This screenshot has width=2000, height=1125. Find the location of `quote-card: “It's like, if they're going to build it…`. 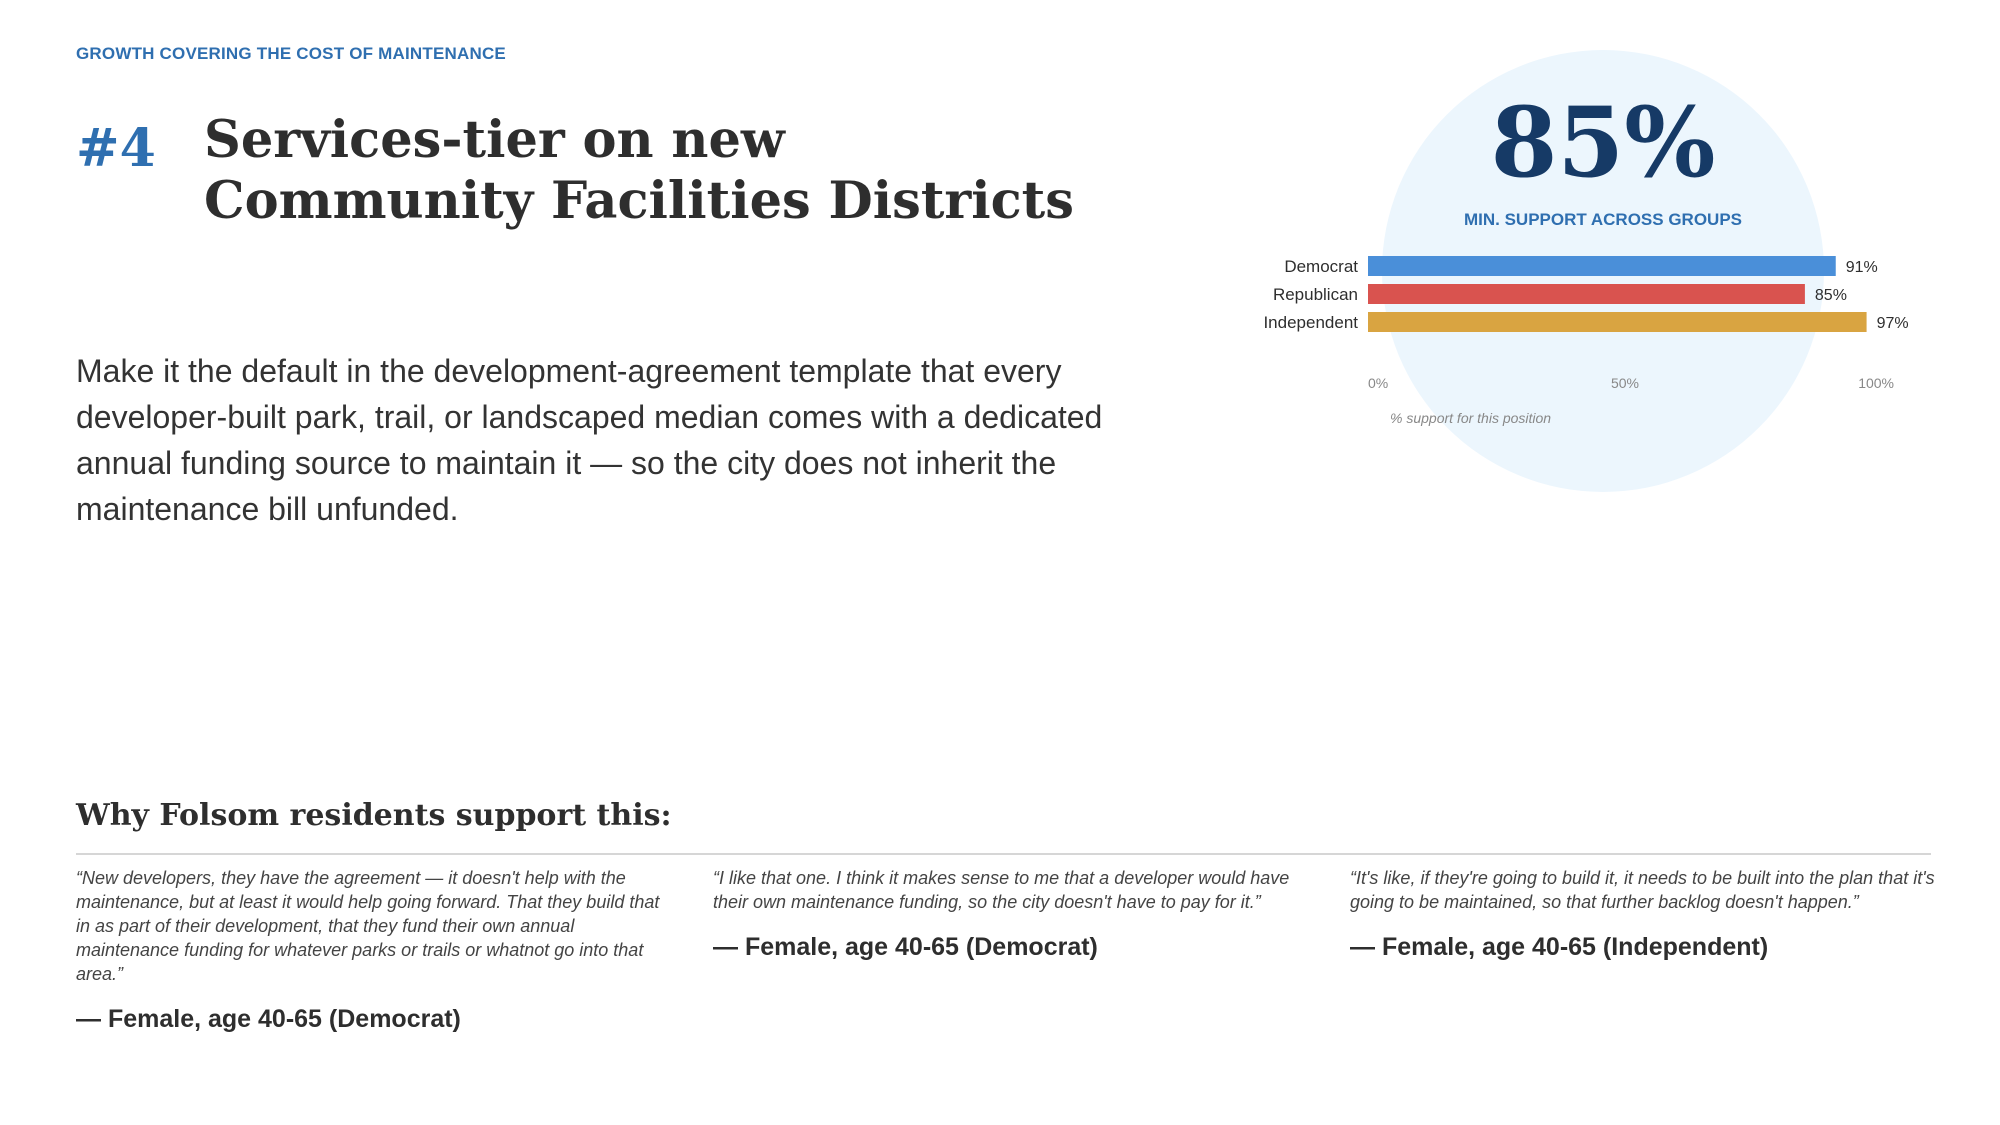

quote-card: “It's like, if they're going to build it… is located at coordinates (1647, 914).